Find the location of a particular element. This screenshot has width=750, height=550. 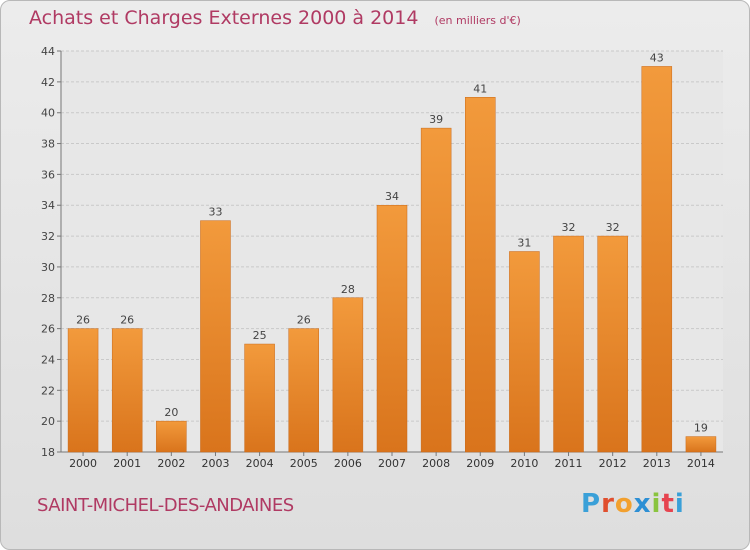

logo-letter: x is located at coordinates (642, 504).